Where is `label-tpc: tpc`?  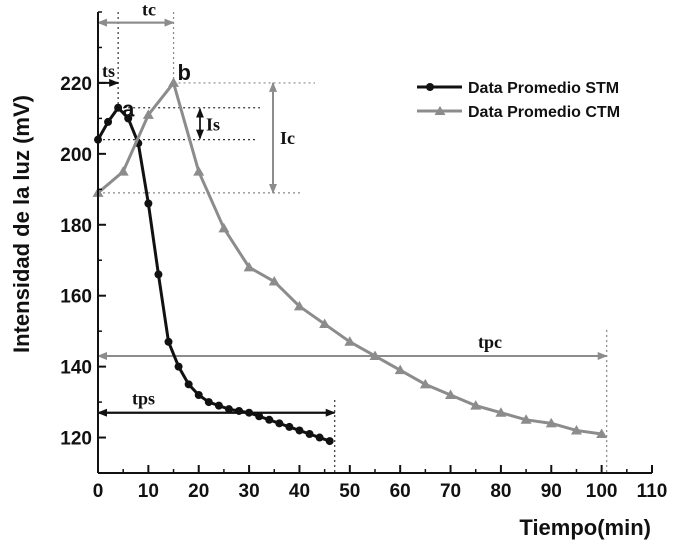 label-tpc: tpc is located at coordinates (490, 342).